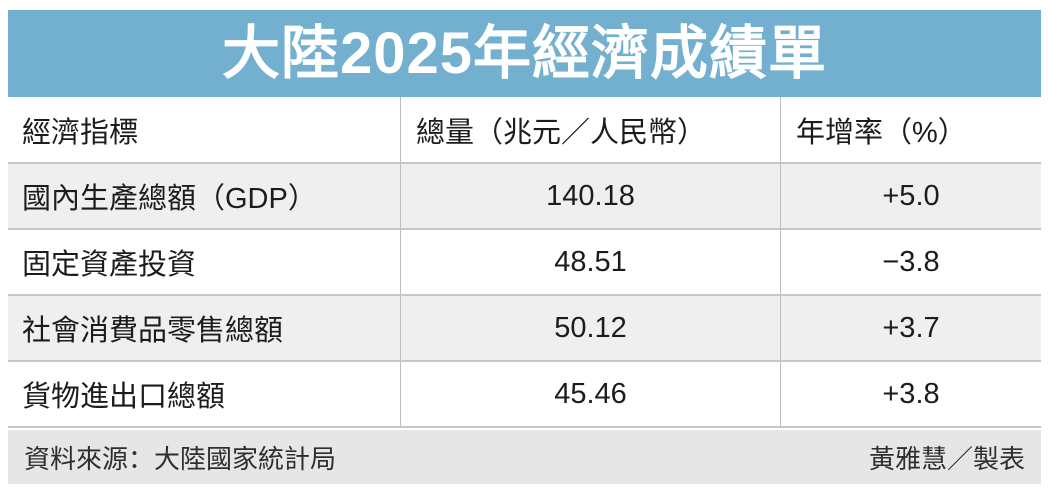 This screenshot has height=495, width=1048. I want to click on growth-value: +3.8, so click(910, 394).